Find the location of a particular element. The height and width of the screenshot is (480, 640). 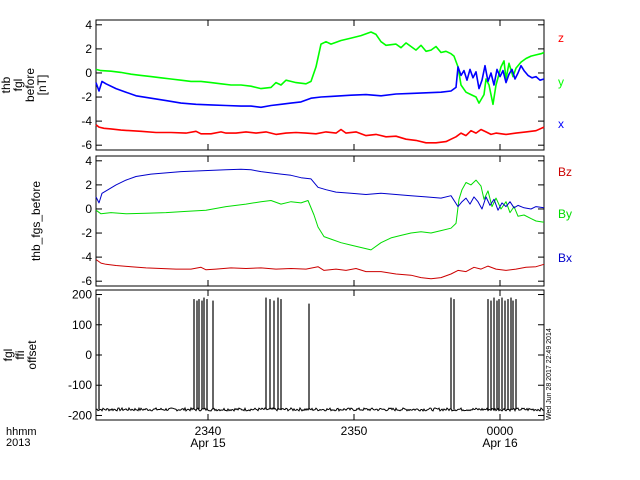

y-axis-label: thb_fgs_before is located at coordinates (36, 221).